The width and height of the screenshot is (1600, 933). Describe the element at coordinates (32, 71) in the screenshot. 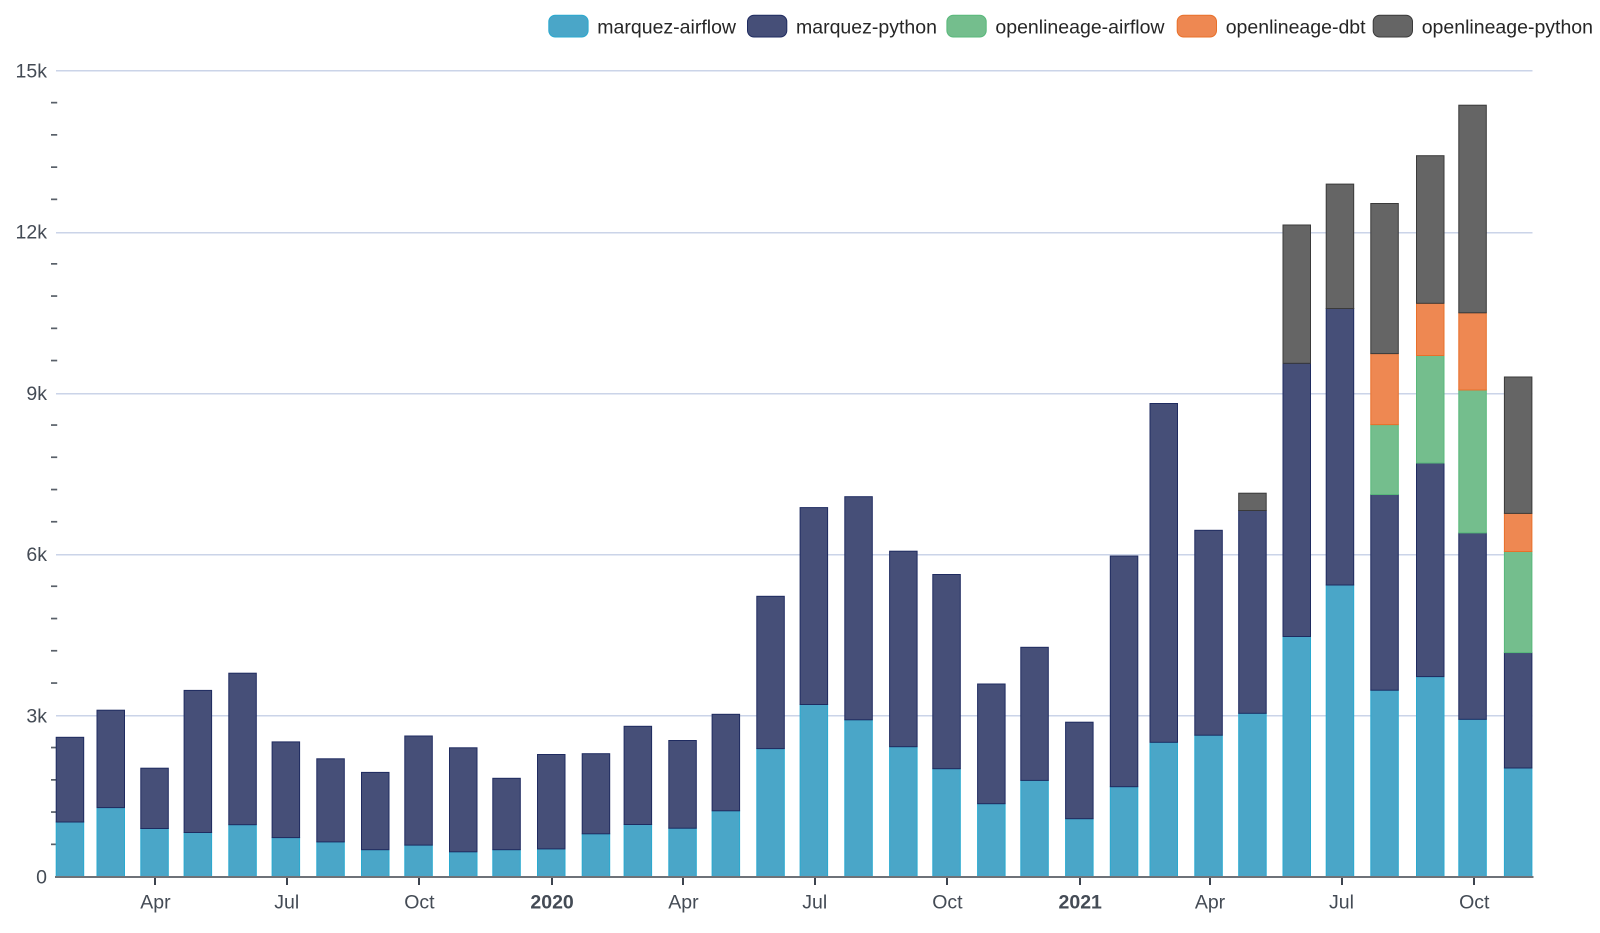

I see `svg-text: 15k` at that location.